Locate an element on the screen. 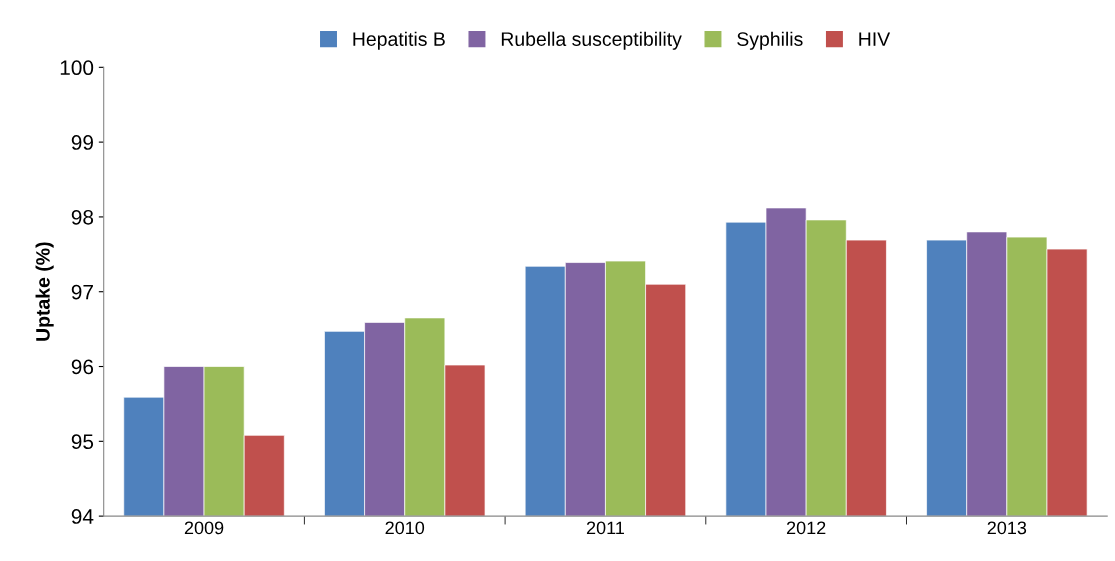 Image resolution: width=1115 pixels, height=561 pixels. legend-label: Hepatitis B is located at coordinates (399, 40).